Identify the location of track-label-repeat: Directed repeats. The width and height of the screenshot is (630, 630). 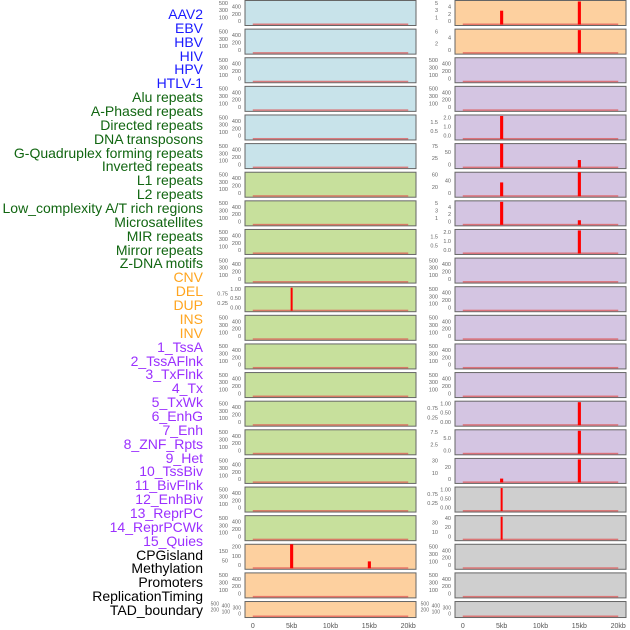
(151, 124).